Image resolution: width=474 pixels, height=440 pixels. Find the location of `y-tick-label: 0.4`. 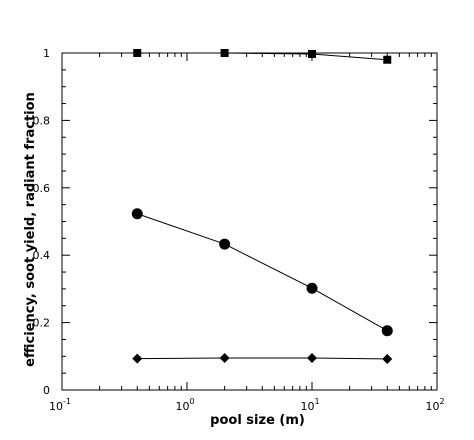

y-tick-label: 0.4 is located at coordinates (42, 255).